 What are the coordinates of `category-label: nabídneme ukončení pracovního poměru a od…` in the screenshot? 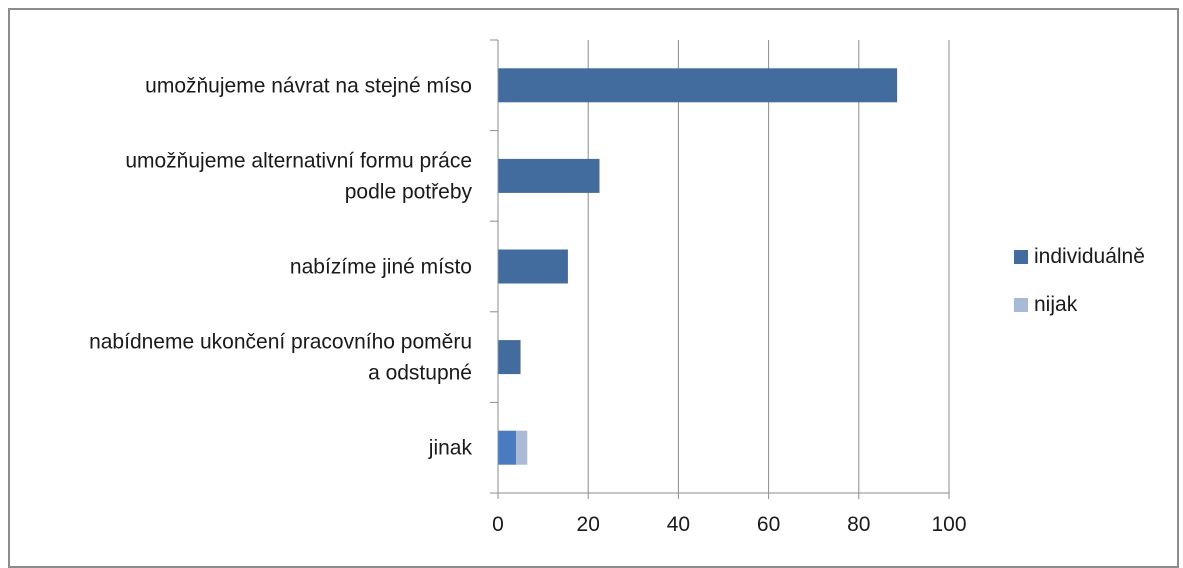 It's located at (280, 358).